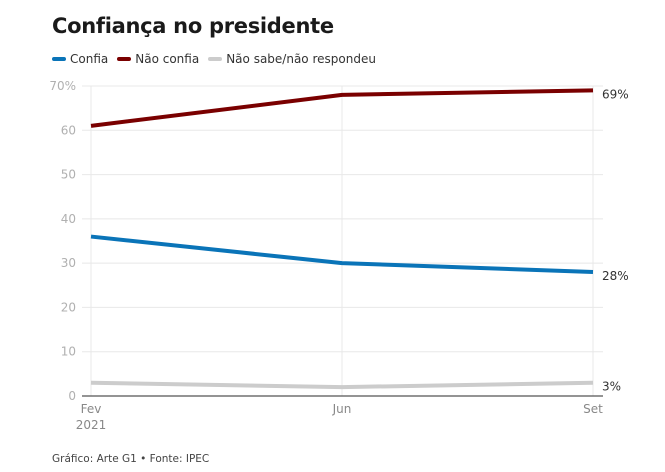 Image resolution: width=665 pixels, height=472 pixels. Describe the element at coordinates (89, 59) in the screenshot. I see `legend-label: Confia` at that location.